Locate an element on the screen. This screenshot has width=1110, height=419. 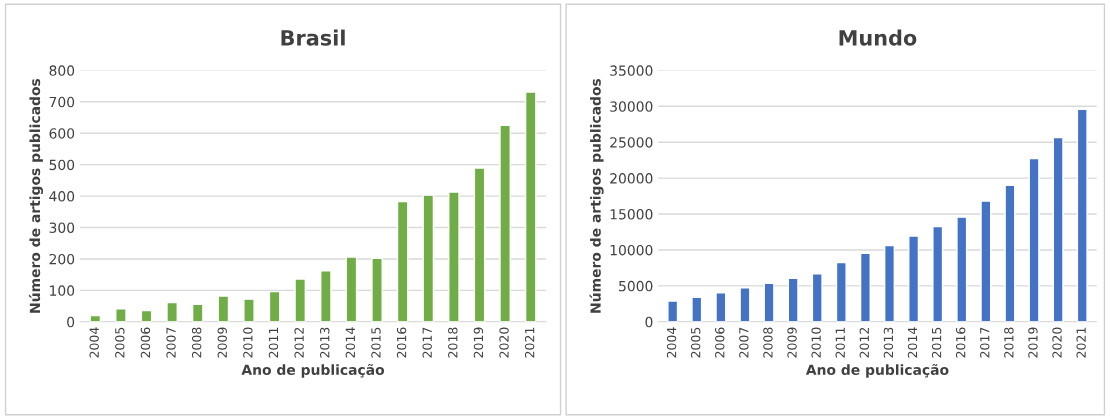
y-tick-label: 35000 is located at coordinates (631, 70).